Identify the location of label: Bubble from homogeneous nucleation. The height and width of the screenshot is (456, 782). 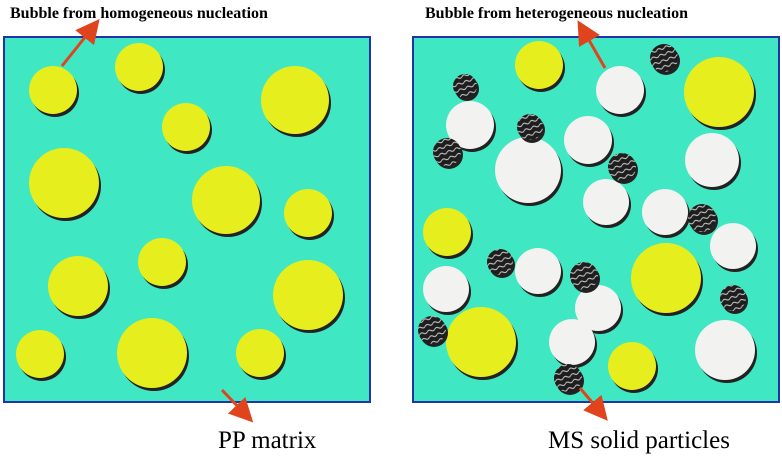
(139, 13).